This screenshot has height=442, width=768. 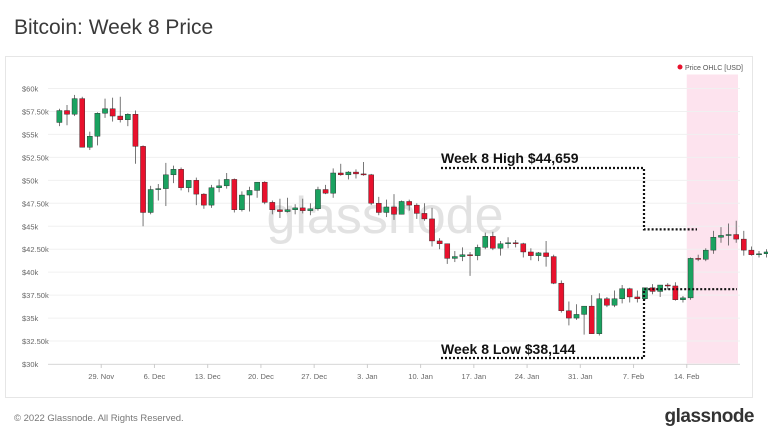 What do you see at coordinates (510, 158) in the screenshot?
I see `week-8-high-label: Week 8 High $44,659` at bounding box center [510, 158].